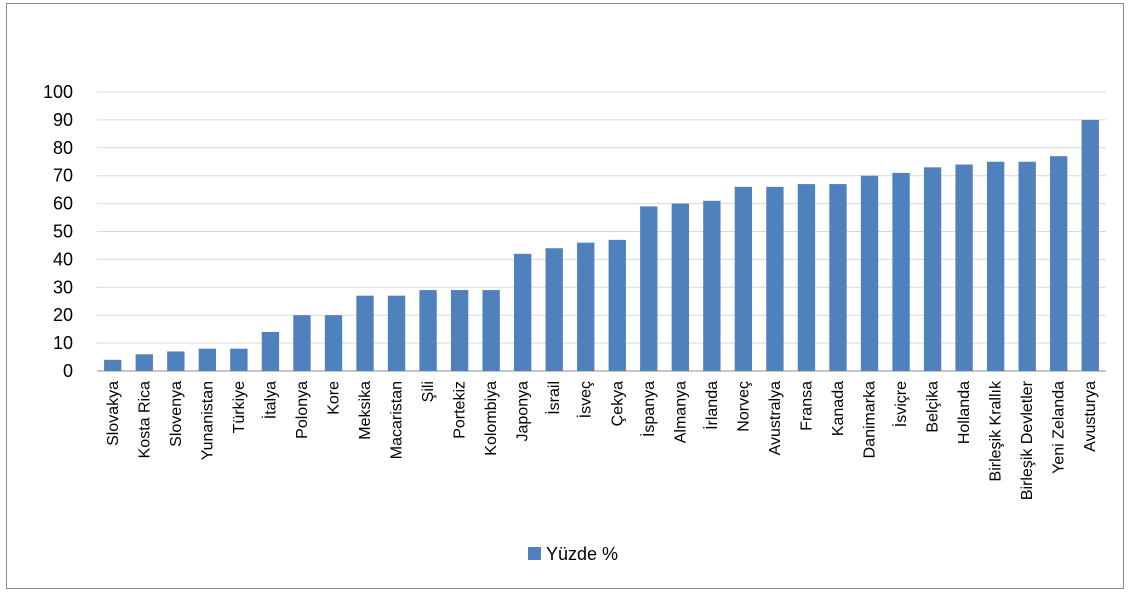 The width and height of the screenshot is (1132, 597). I want to click on x-tick-label: Kosta Rica, so click(144, 419).